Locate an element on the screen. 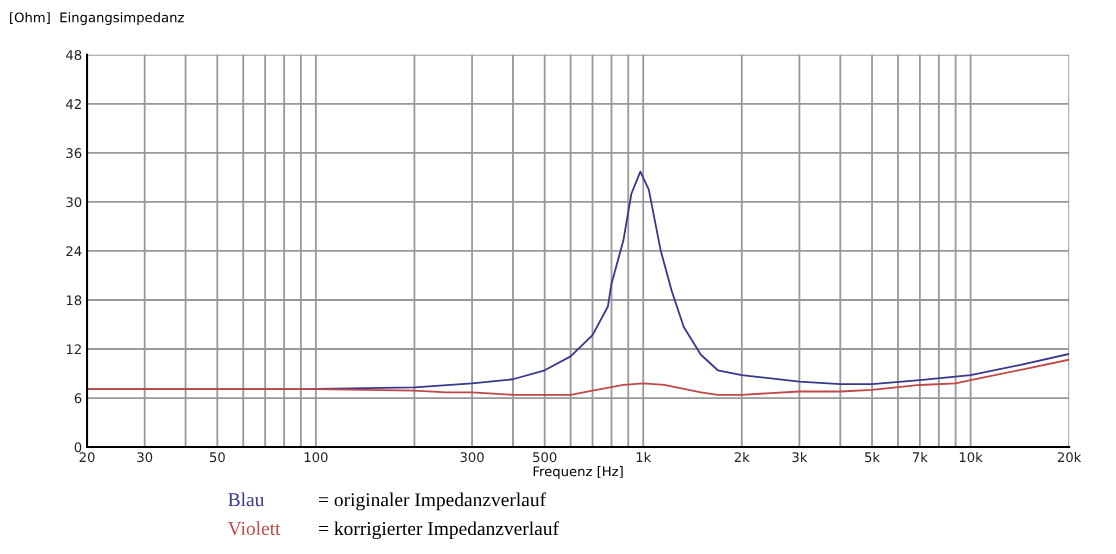 This screenshot has height=554, width=1116. y-tick-label: 12 is located at coordinates (73, 349).